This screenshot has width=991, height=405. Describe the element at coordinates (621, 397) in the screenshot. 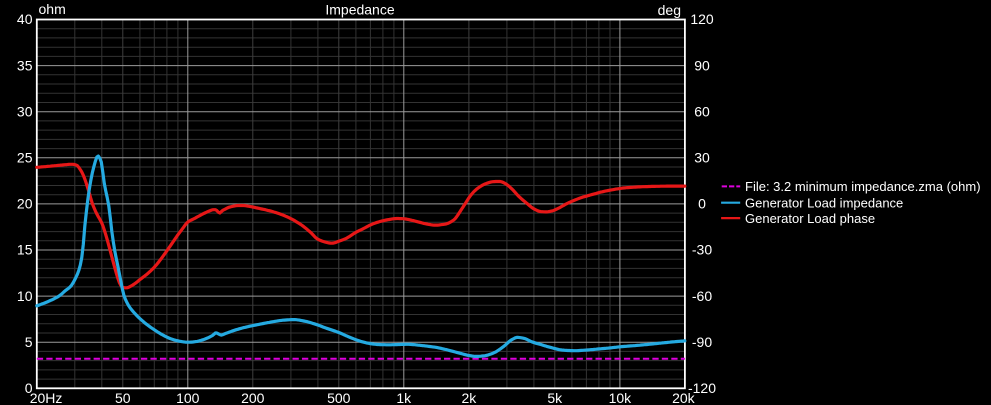

I see `svg-text: 10k` at that location.